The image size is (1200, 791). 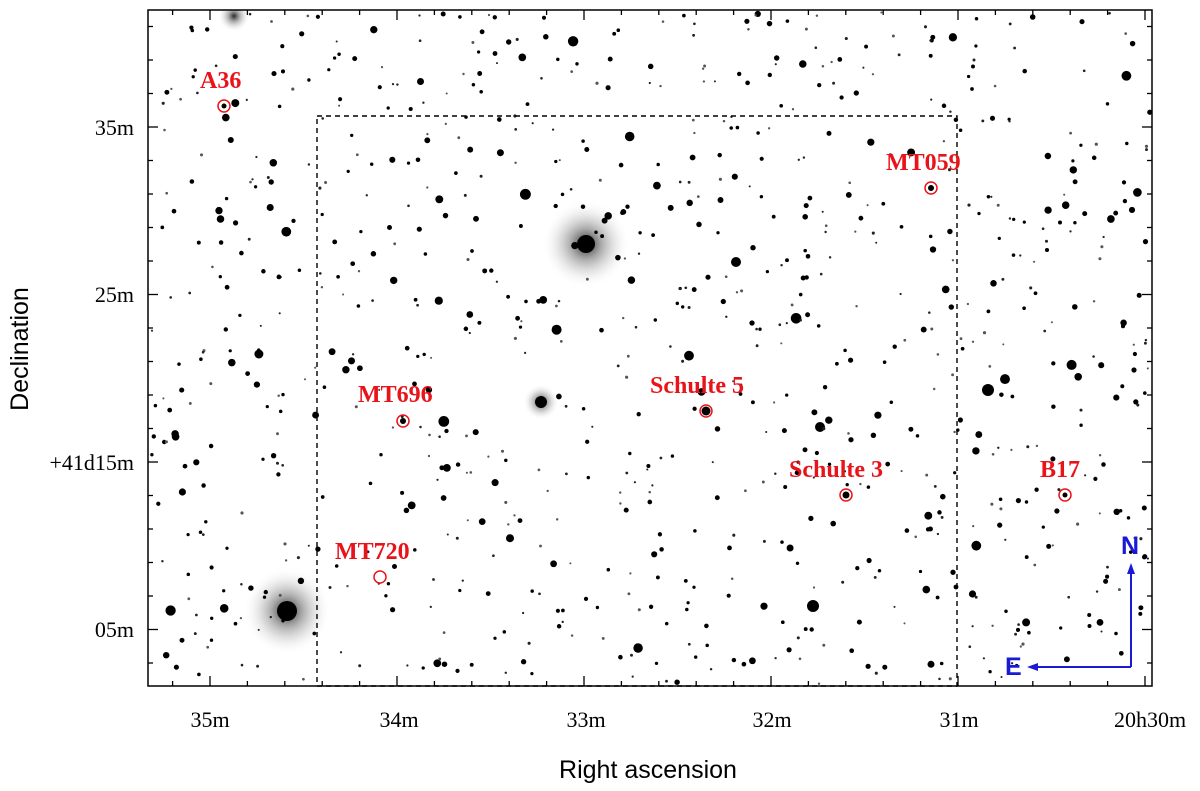 I want to click on x-tick-label: 33m, so click(x=585, y=719).